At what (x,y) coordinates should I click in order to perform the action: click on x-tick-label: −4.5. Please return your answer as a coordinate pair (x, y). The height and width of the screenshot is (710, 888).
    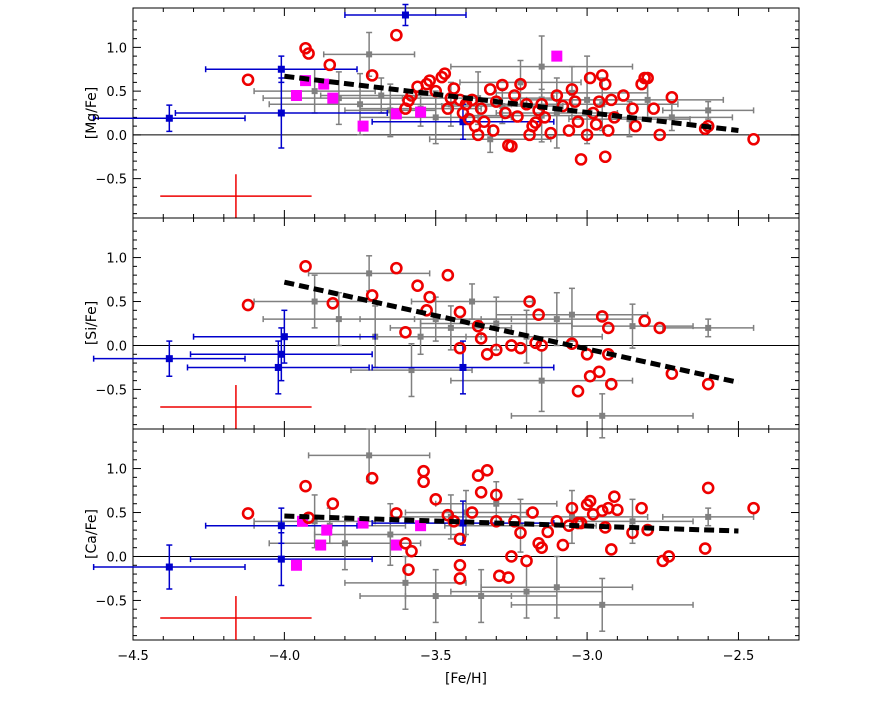
    Looking at the image, I should click on (133, 656).